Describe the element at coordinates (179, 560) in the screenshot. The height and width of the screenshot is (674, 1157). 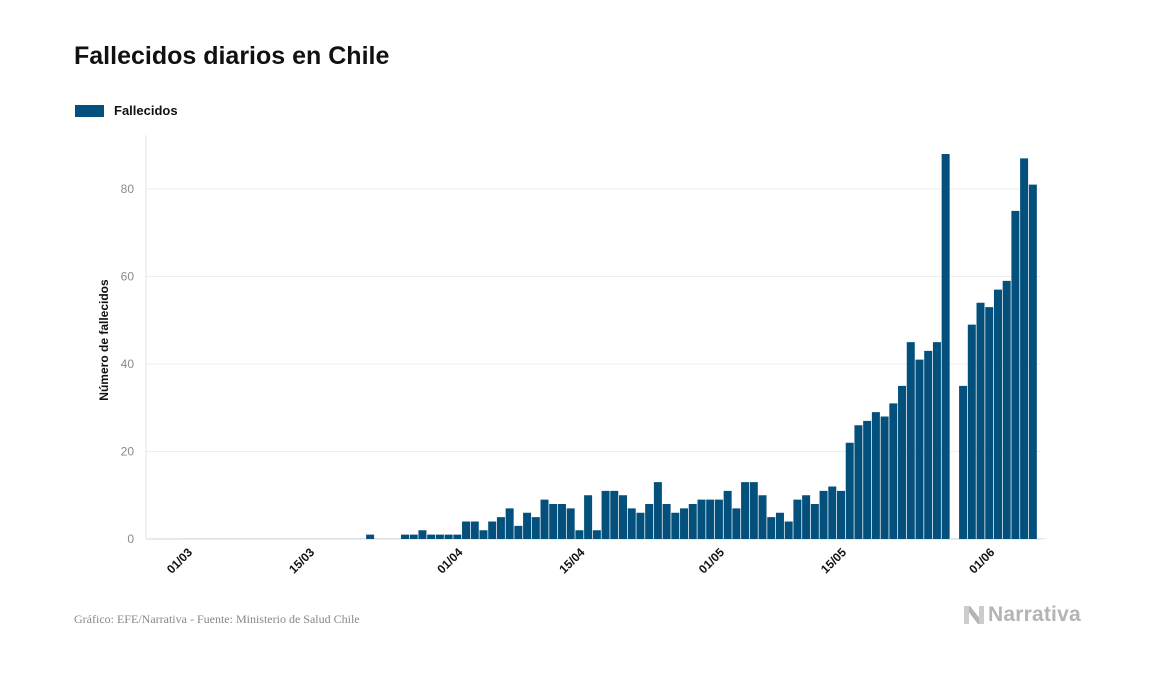
I see `x-tick-label: 01/03` at that location.